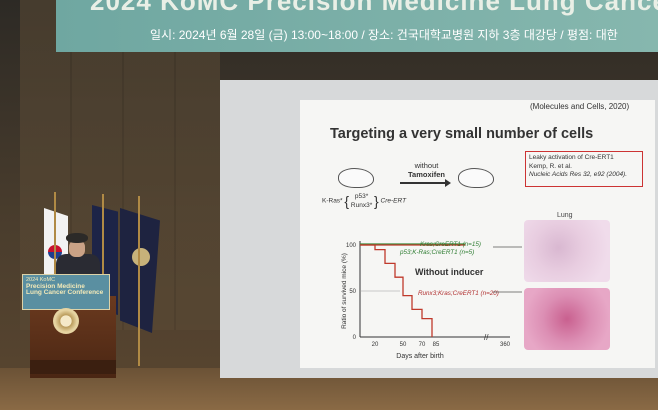 Image resolution: width=658 pixels, height=410 pixels. Describe the element at coordinates (361, 205) in the screenshot. I see `runx3-genotype: Runx3*` at that location.